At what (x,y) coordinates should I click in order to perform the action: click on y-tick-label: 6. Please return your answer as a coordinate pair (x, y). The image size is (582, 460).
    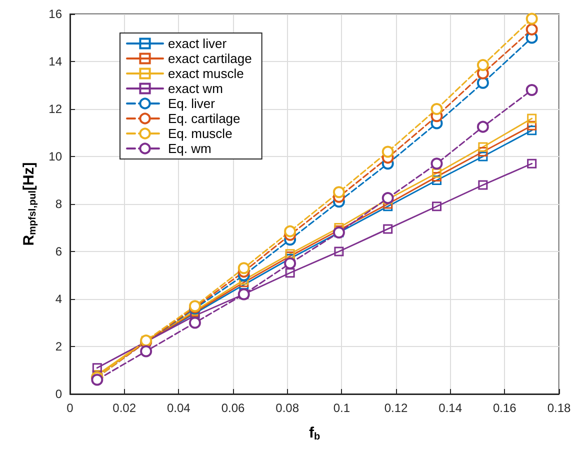
    Looking at the image, I should click on (58, 251).